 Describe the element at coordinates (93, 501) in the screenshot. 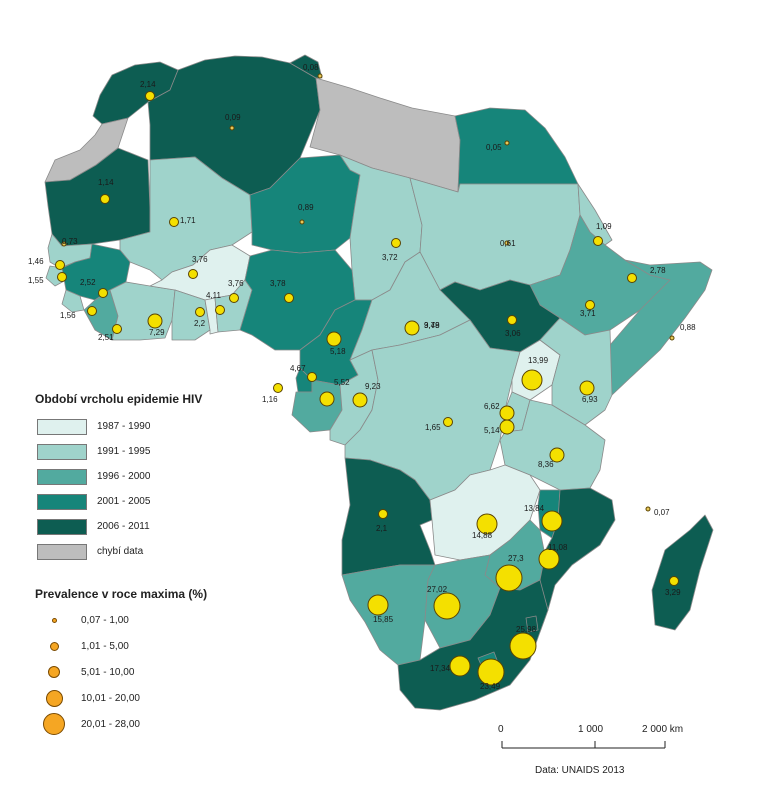

I see `legend-period-item: 2001 - 2005` at that location.